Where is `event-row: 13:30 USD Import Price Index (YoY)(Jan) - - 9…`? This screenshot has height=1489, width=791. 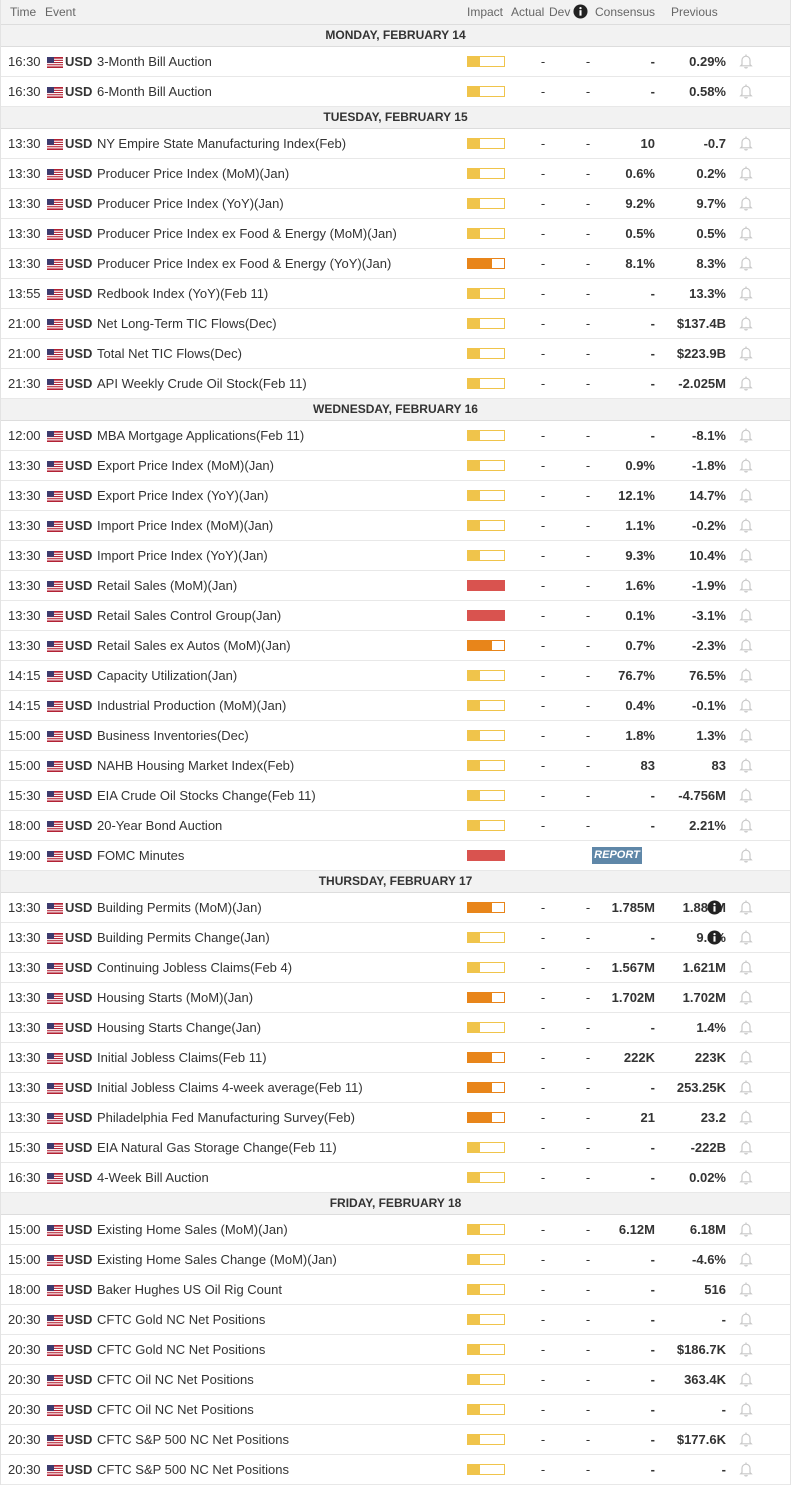
event-row: 13:30 USD Import Price Index (YoY)(Jan) - - 9… is located at coordinates (395, 556).